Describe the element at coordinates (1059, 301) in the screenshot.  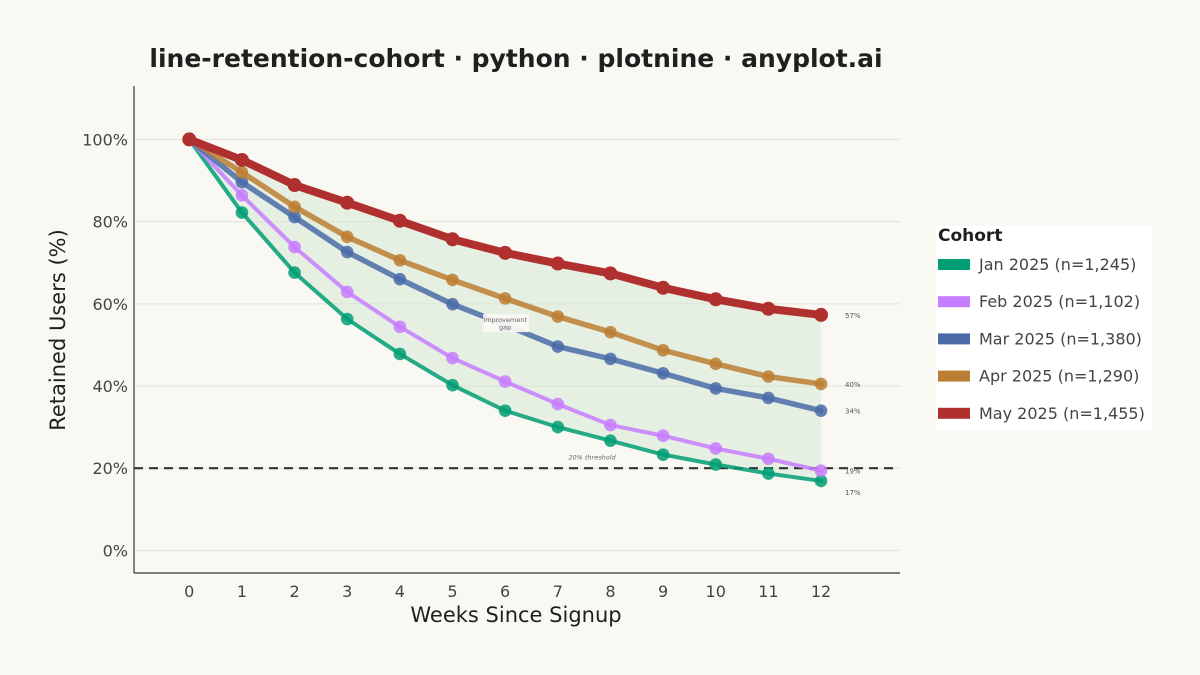
I see `legend-entry-1: Feb 2025 (n=1,102)` at that location.